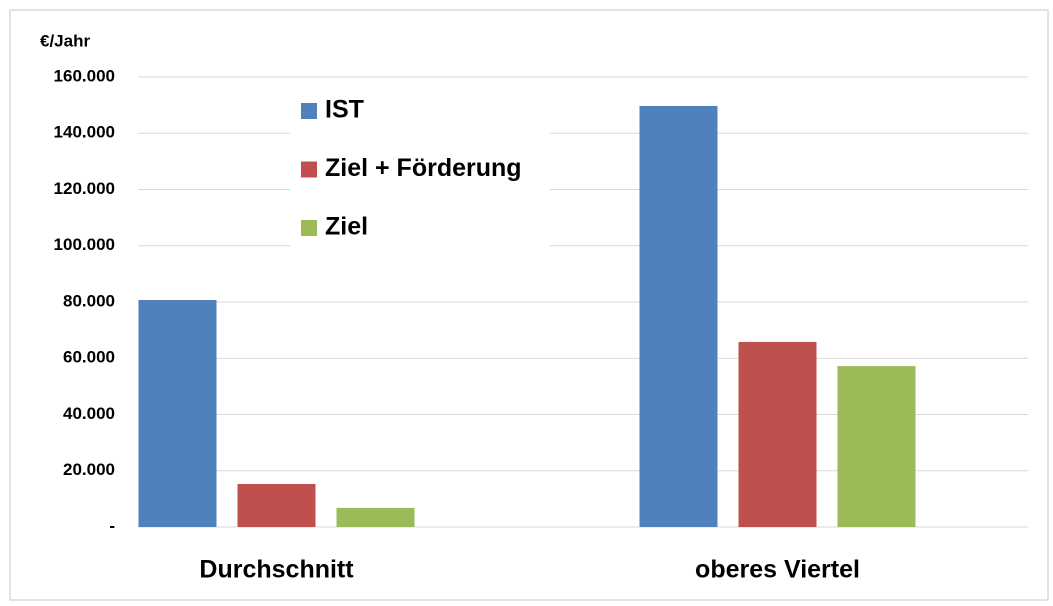  Describe the element at coordinates (276, 570) in the screenshot. I see `x-tick-label: Durchschnitt` at that location.